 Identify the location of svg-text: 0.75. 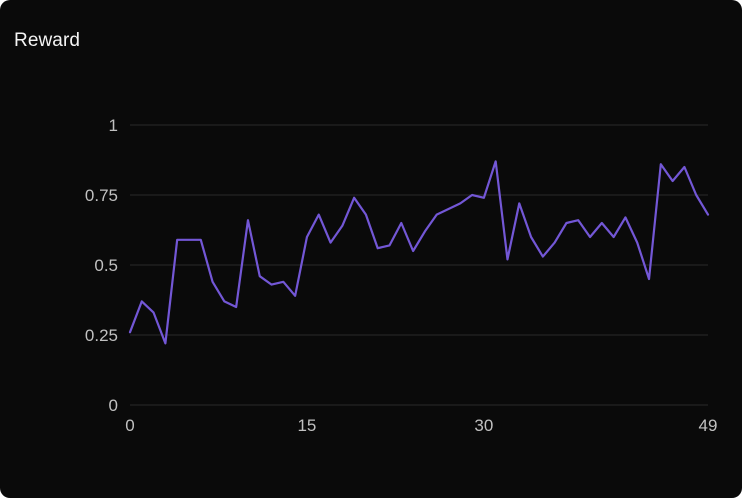
(101, 195).